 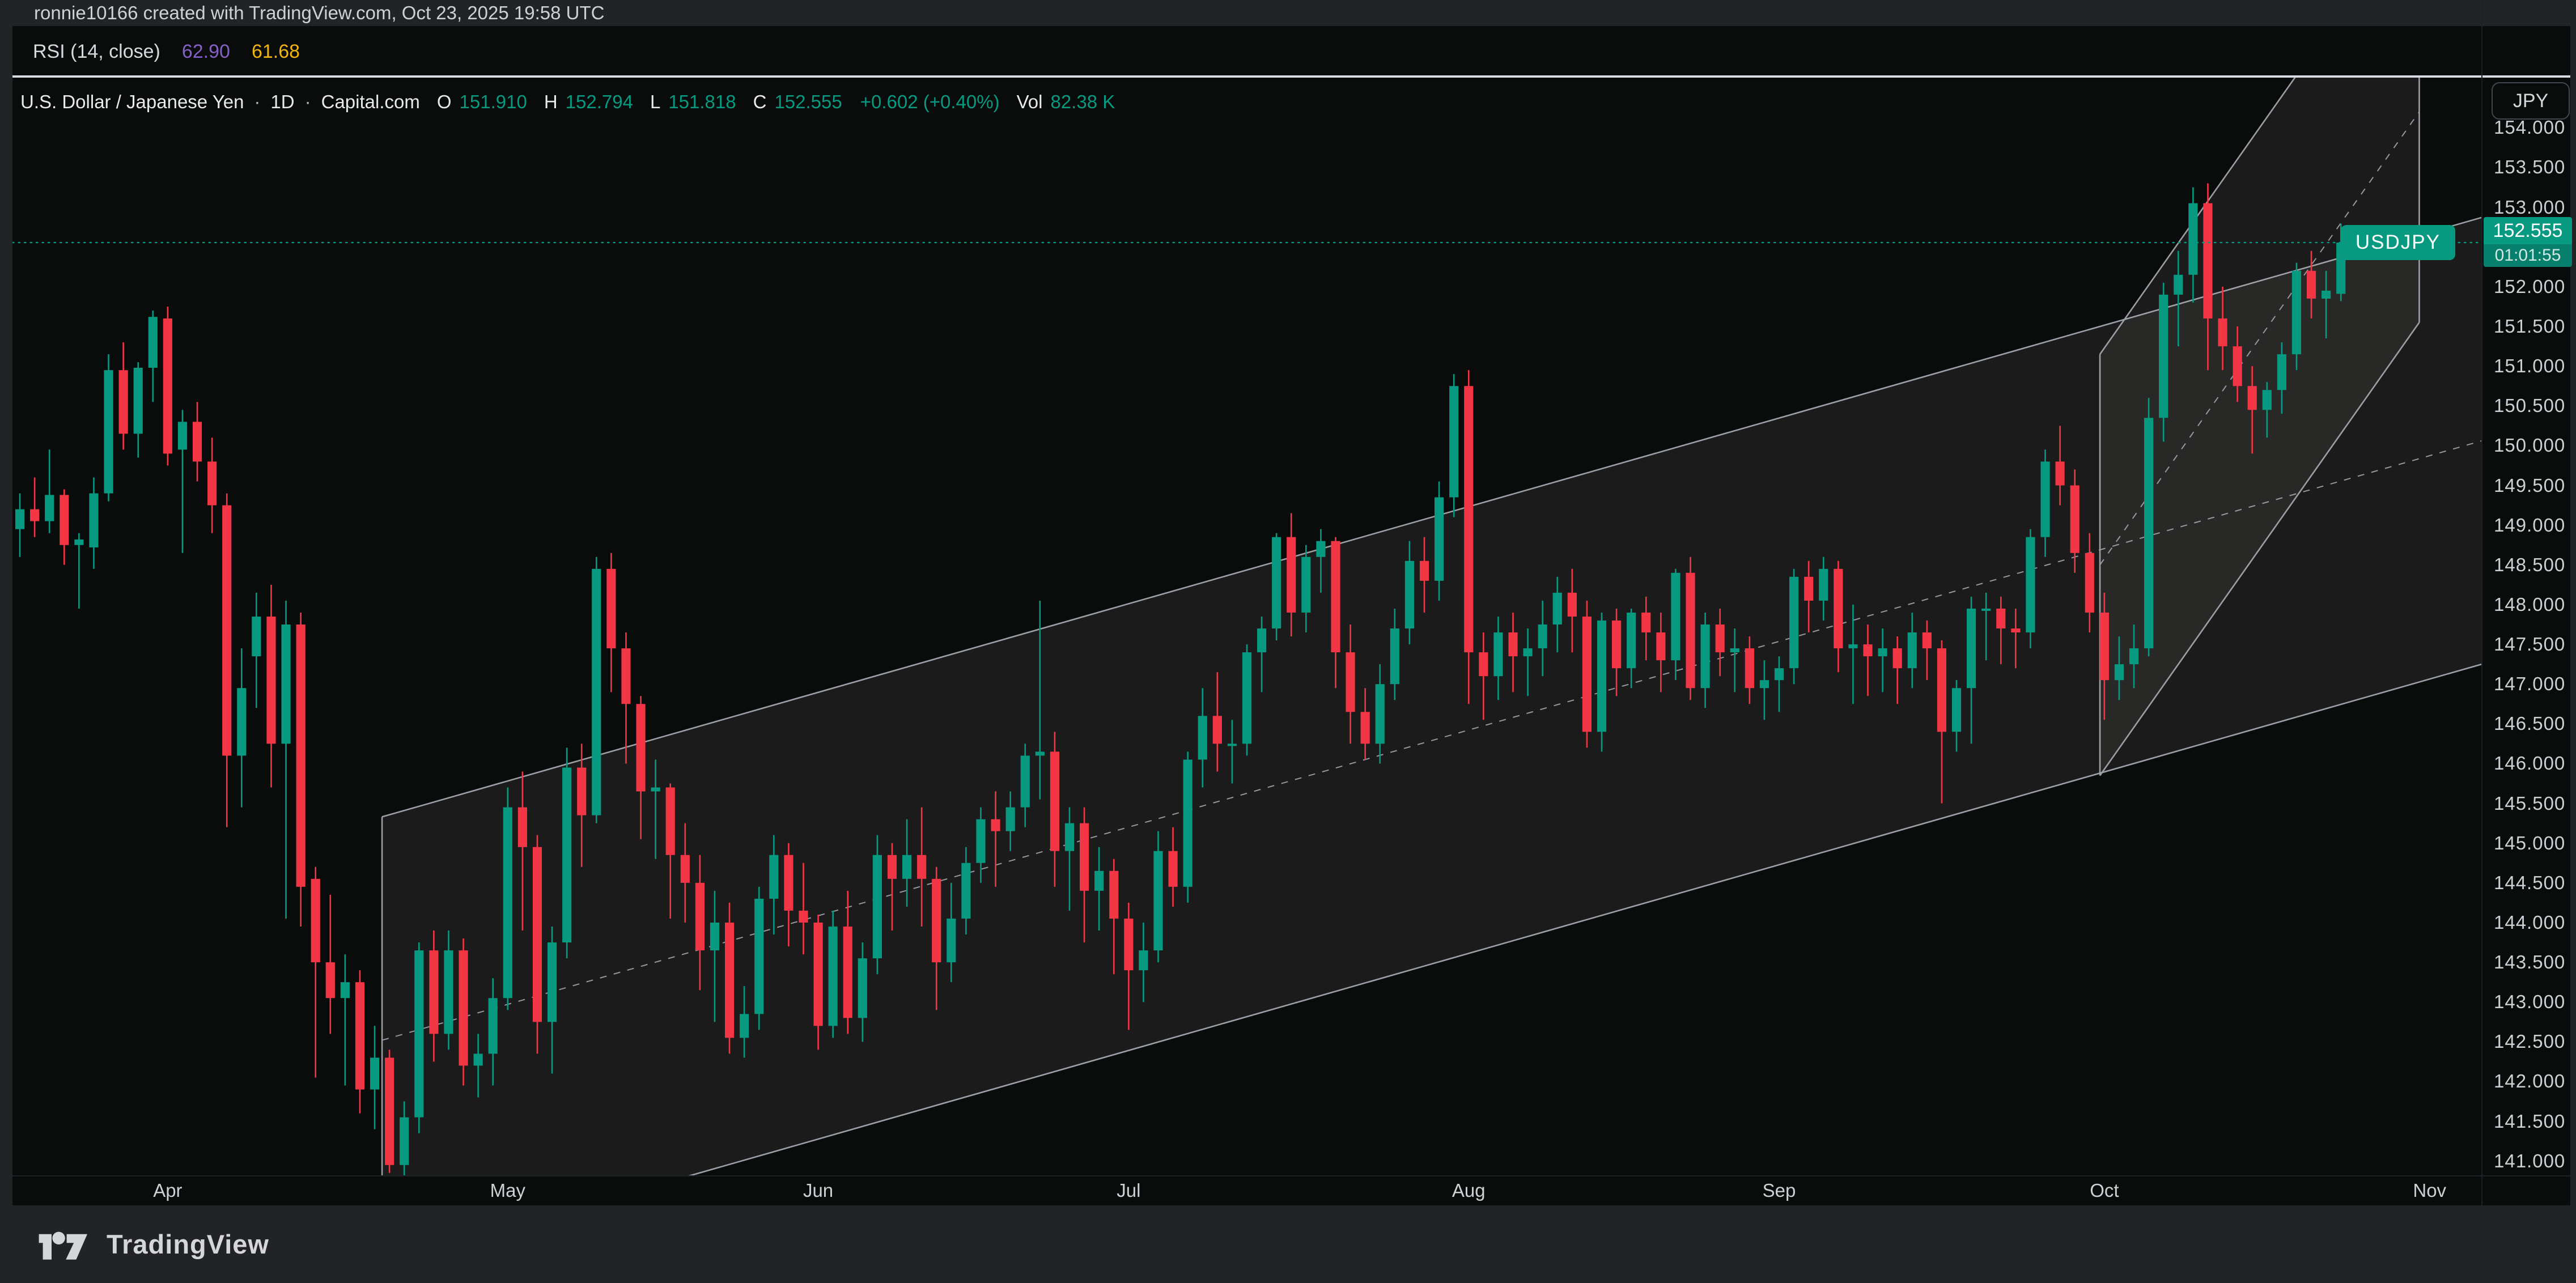 I want to click on time-tick-jul: Jul, so click(x=1129, y=1190).